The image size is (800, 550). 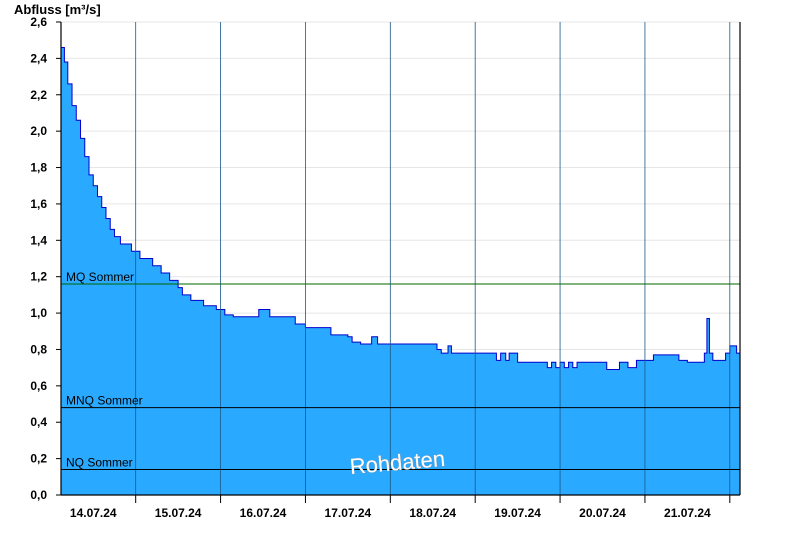 I want to click on y-tick-label: 0,2, so click(x=38, y=459).